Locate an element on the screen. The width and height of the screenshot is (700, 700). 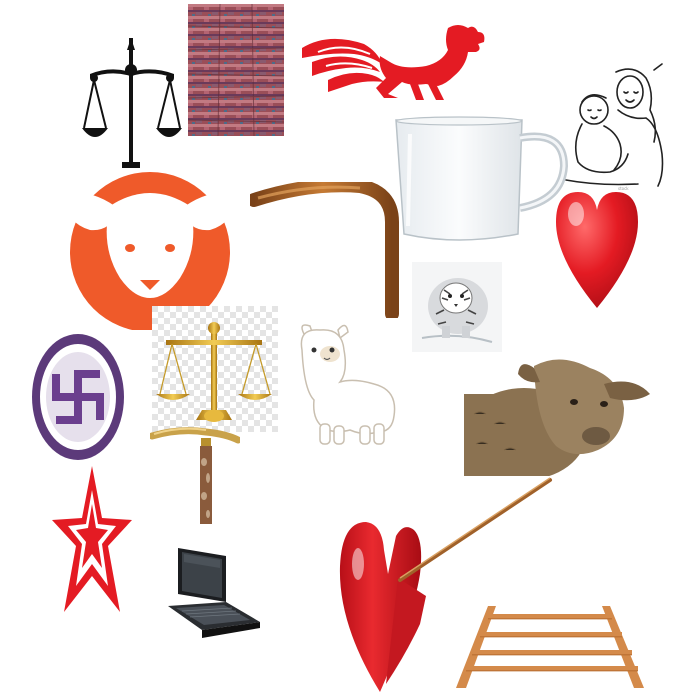
mother-child-sketch: stock is located at coordinates (613, 127).